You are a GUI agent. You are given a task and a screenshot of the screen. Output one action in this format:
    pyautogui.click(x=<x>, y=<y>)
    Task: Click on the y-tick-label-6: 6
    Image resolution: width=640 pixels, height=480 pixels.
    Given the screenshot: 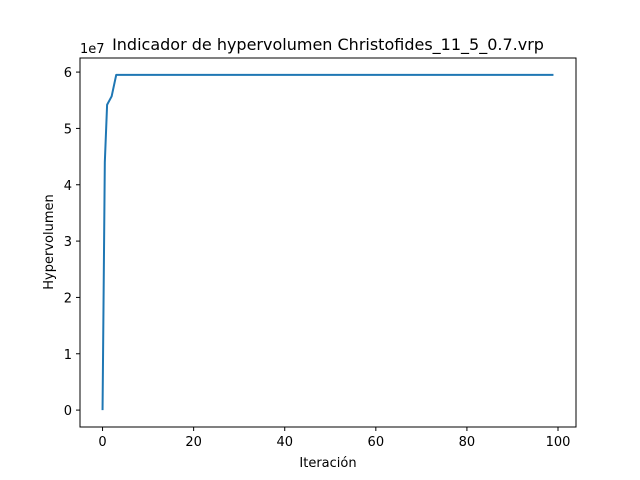 What is the action you would take?
    pyautogui.click(x=68, y=73)
    